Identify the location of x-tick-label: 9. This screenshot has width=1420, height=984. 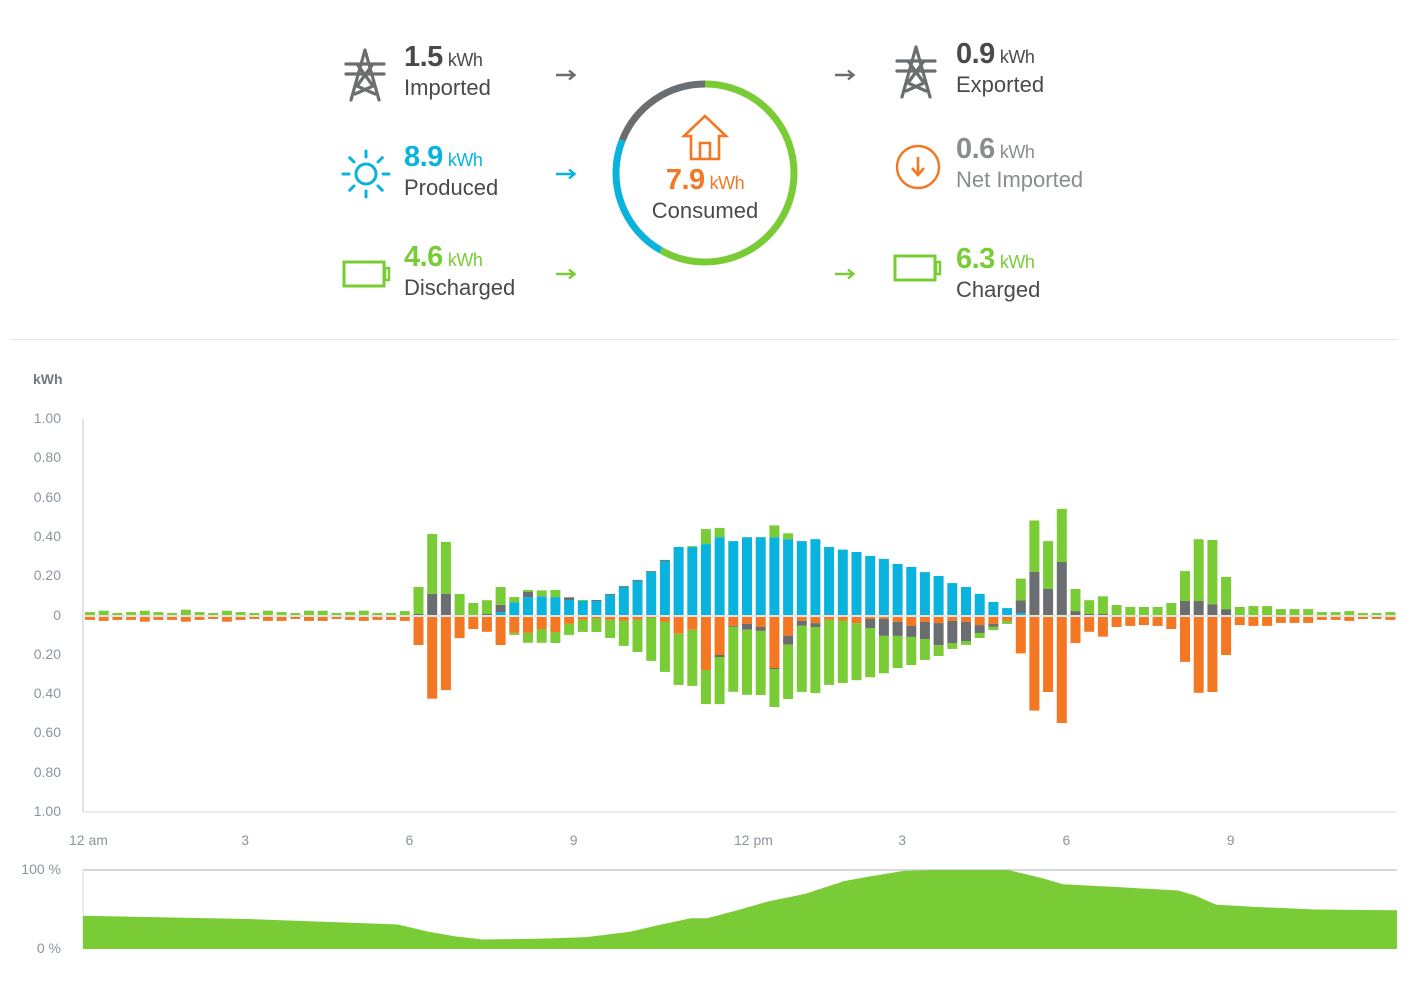
(1230, 840).